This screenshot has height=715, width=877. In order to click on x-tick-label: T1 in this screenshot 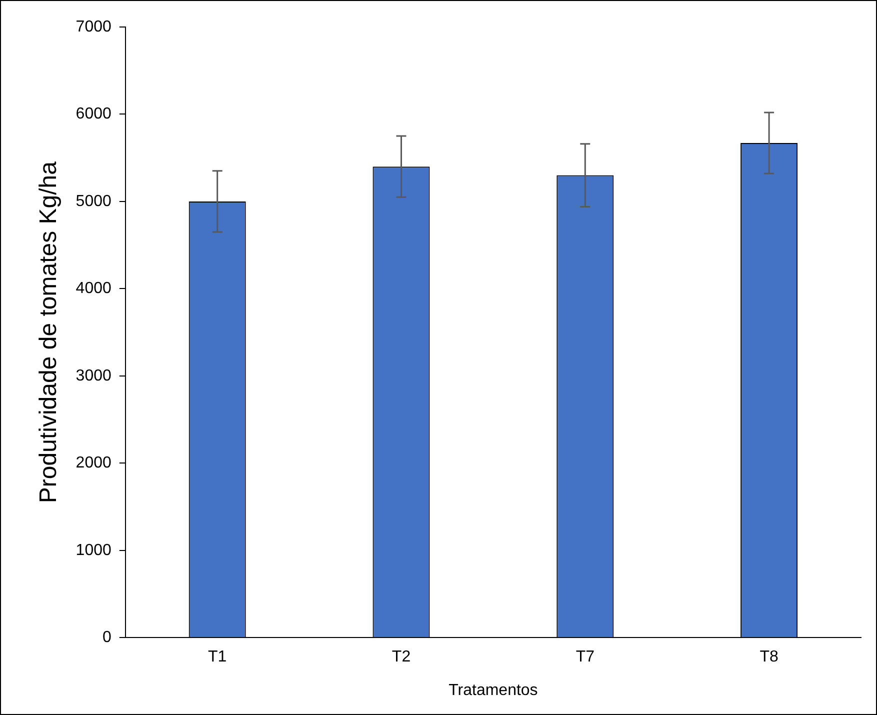, I will do `click(217, 657)`.